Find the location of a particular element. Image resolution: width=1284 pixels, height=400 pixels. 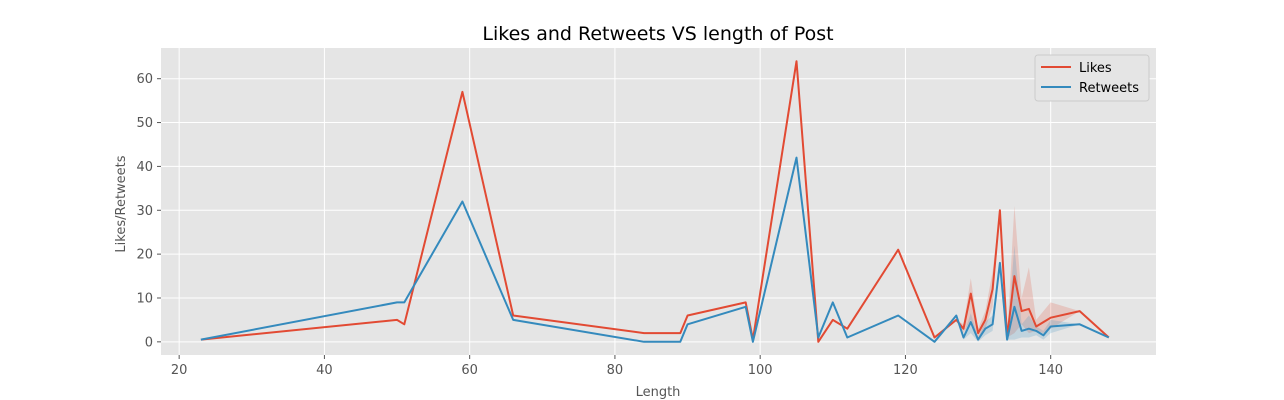

x-tick-label: 20 is located at coordinates (179, 370).